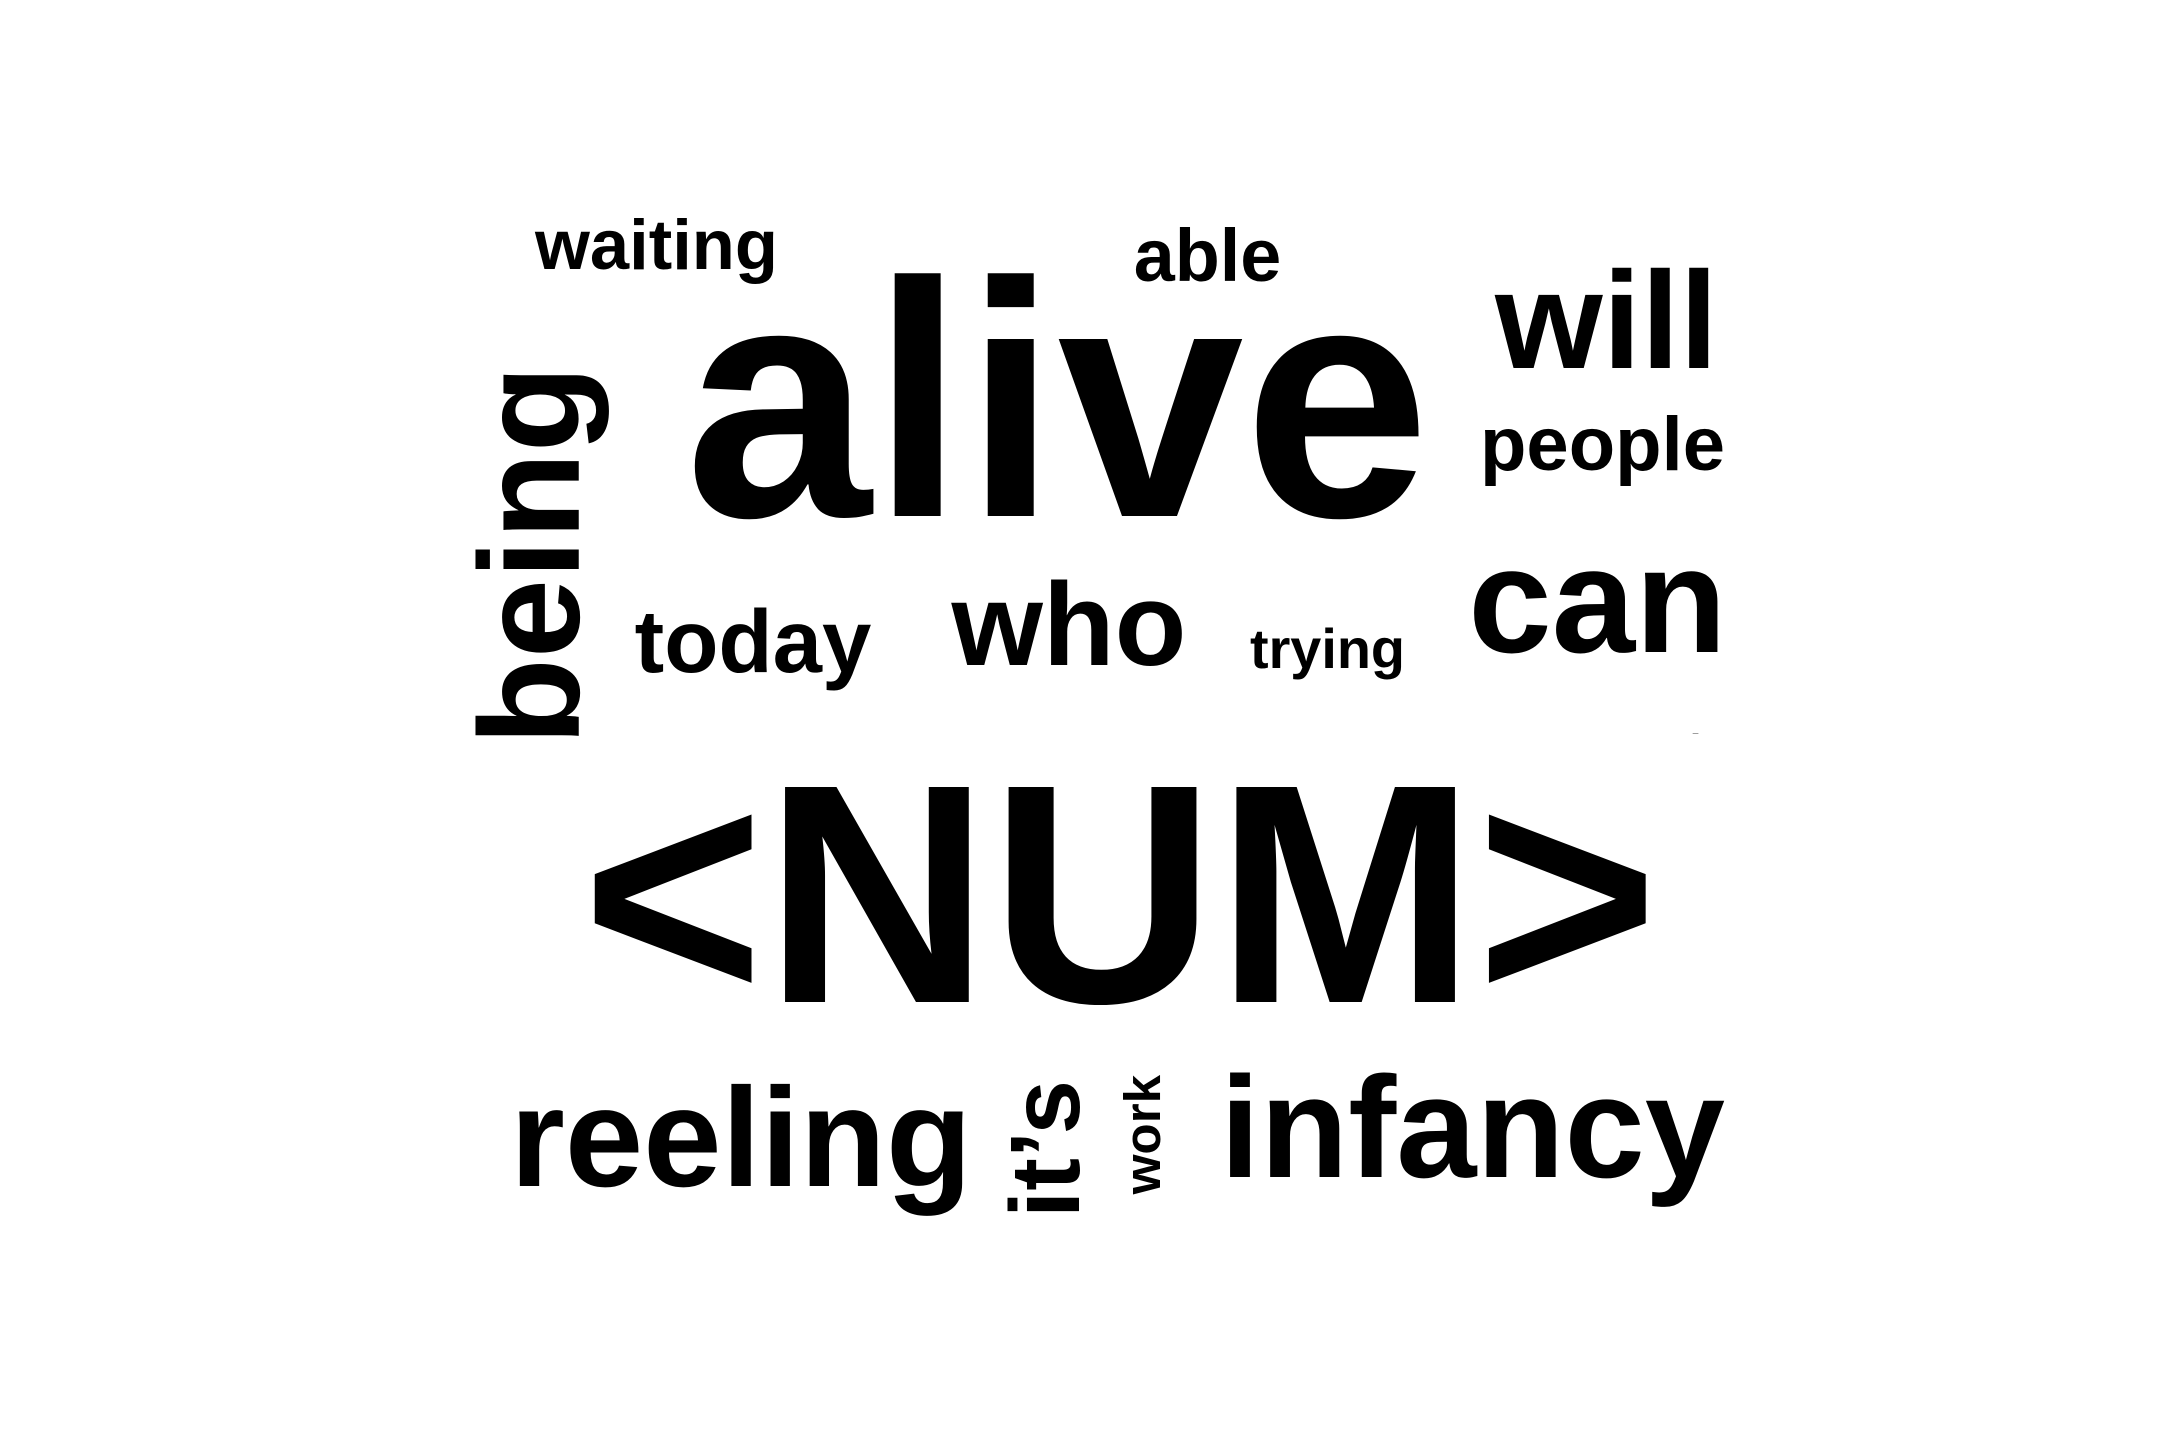 Image resolution: width=2160 pixels, height=1440 pixels. What do you see at coordinates (1057, 399) in the screenshot?
I see `word-alive: alive` at bounding box center [1057, 399].